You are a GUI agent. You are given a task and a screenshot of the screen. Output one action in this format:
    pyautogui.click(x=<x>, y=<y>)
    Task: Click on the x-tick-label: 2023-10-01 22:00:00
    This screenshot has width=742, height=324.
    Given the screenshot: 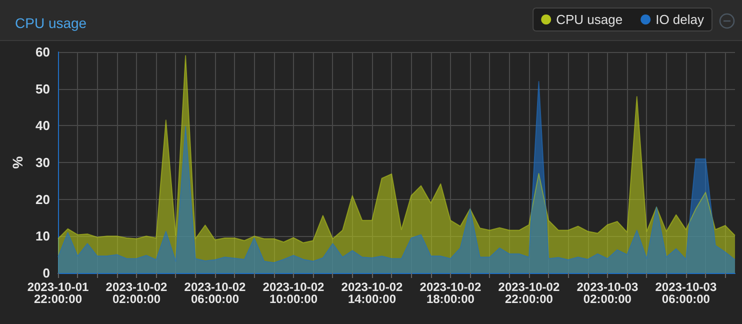 What is the action you would take?
    pyautogui.click(x=58, y=293)
    